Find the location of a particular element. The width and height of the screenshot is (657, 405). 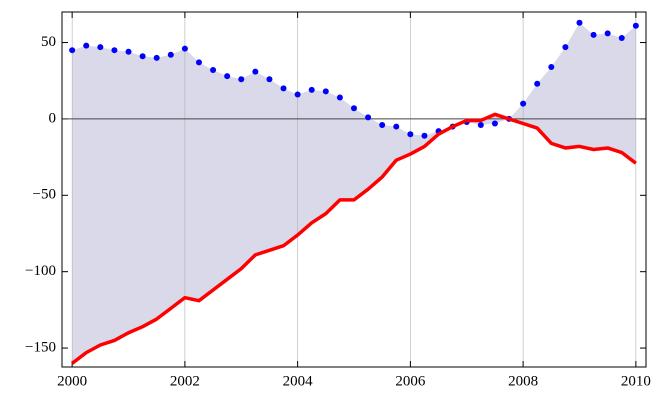

x-tick-label: 2002 is located at coordinates (185, 381).